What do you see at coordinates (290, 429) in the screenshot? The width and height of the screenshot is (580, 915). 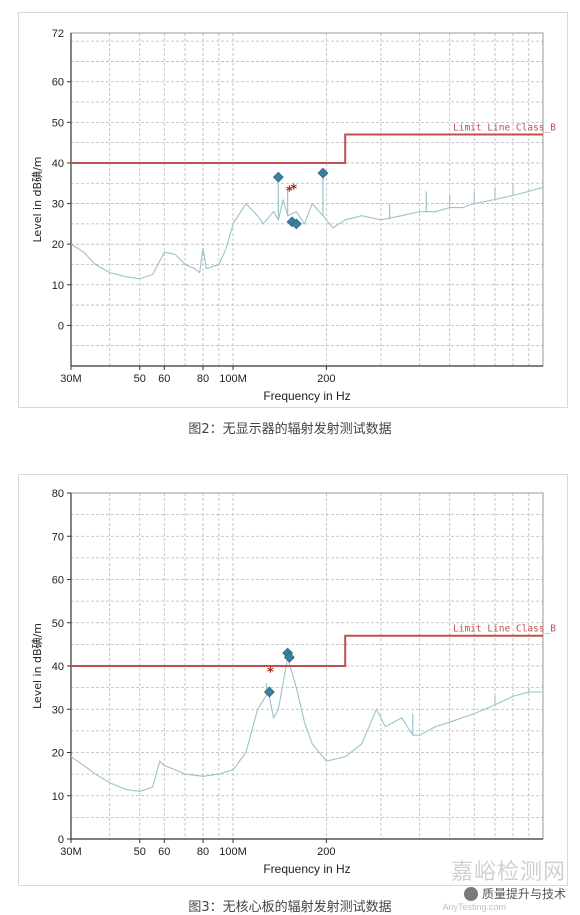 I see `chart-caption-1: 图2：无显示器的辐射发射测试数据` at bounding box center [290, 429].